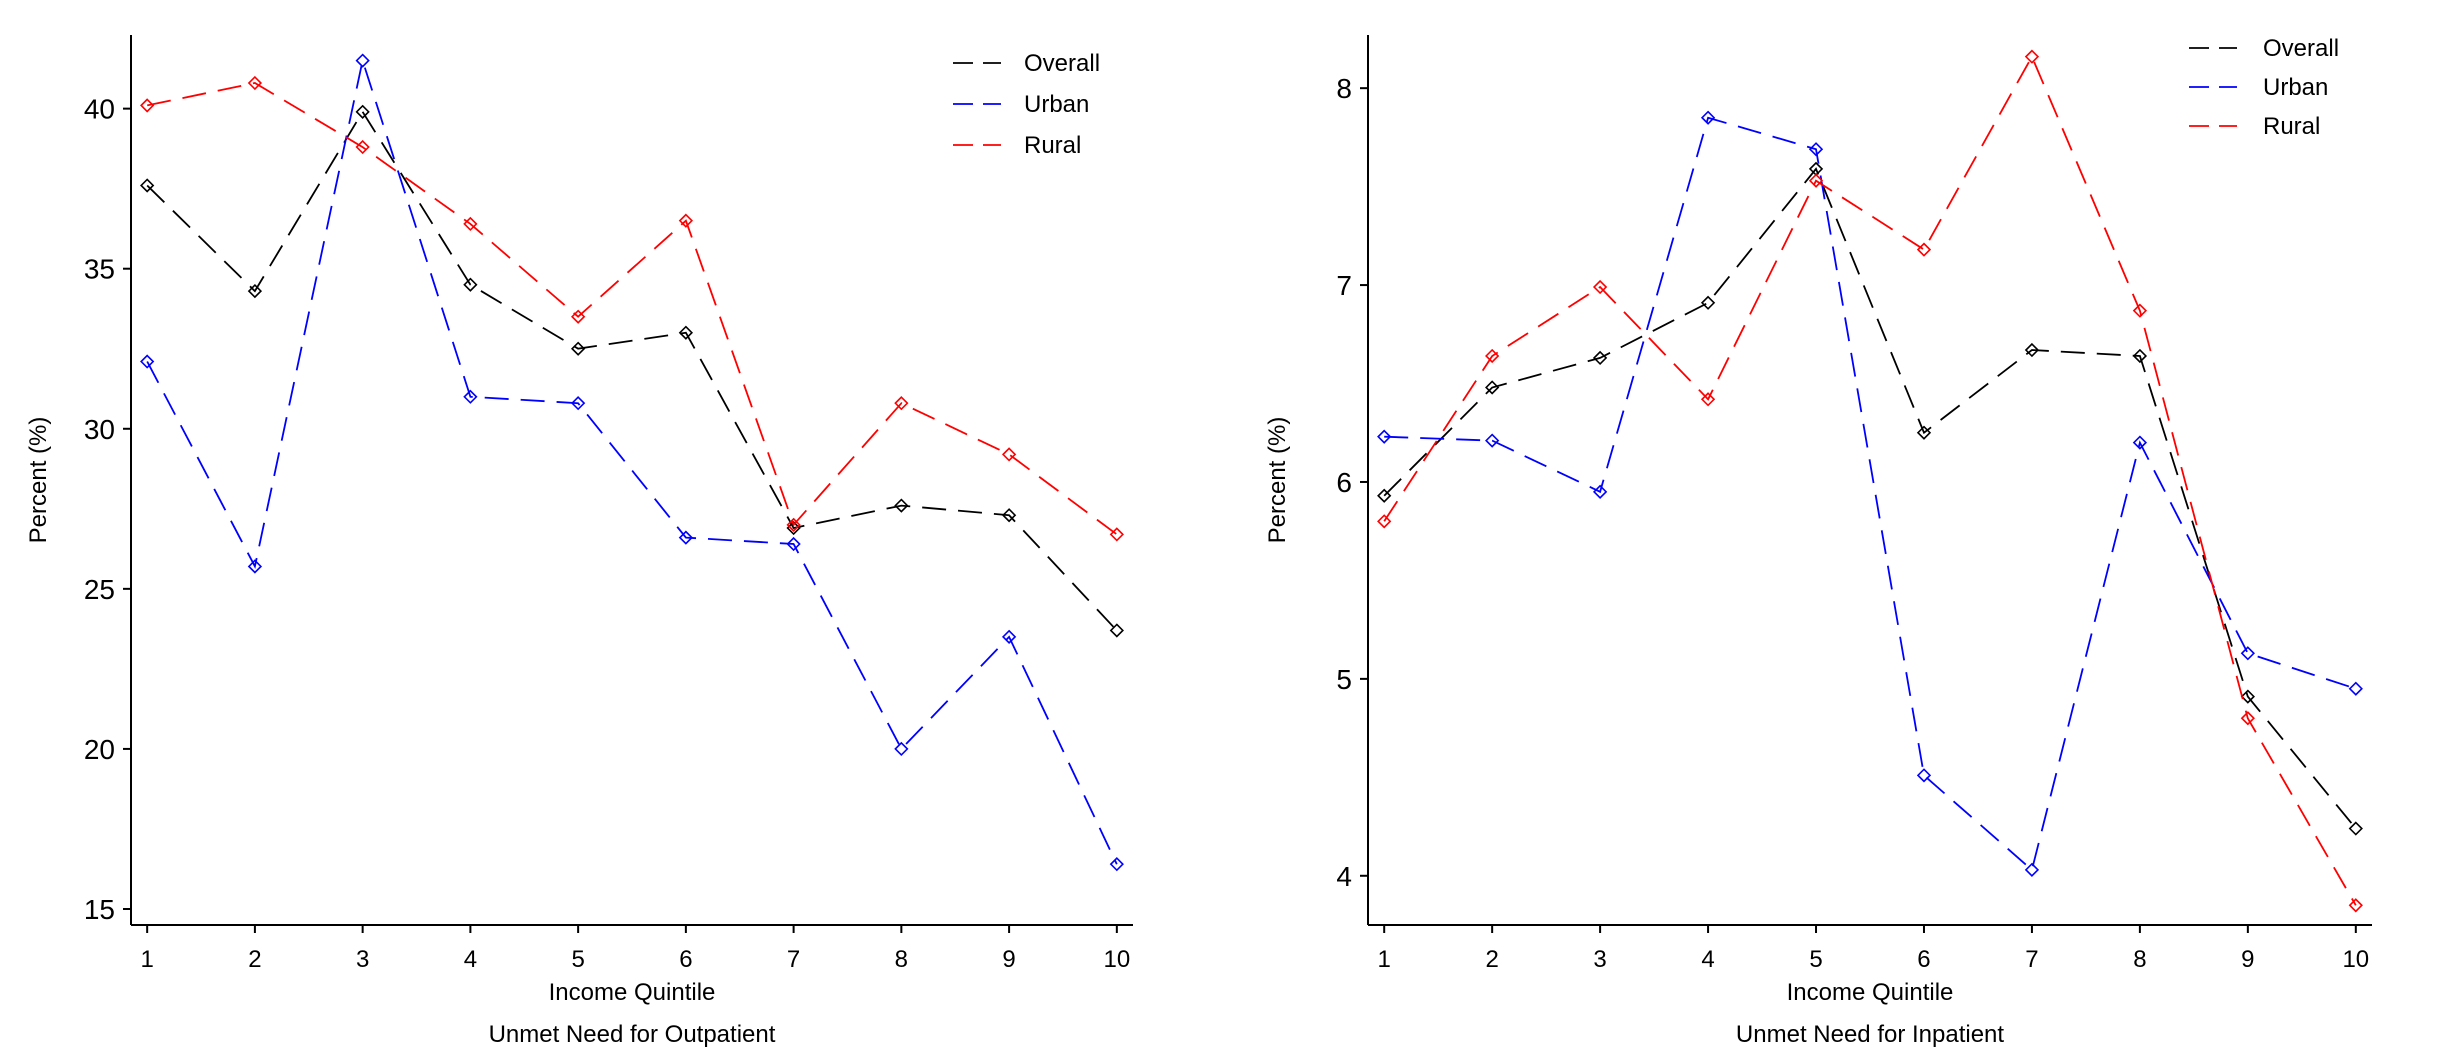  What do you see at coordinates (1344, 679) in the screenshot?
I see `y-tick-label: 5` at bounding box center [1344, 679].